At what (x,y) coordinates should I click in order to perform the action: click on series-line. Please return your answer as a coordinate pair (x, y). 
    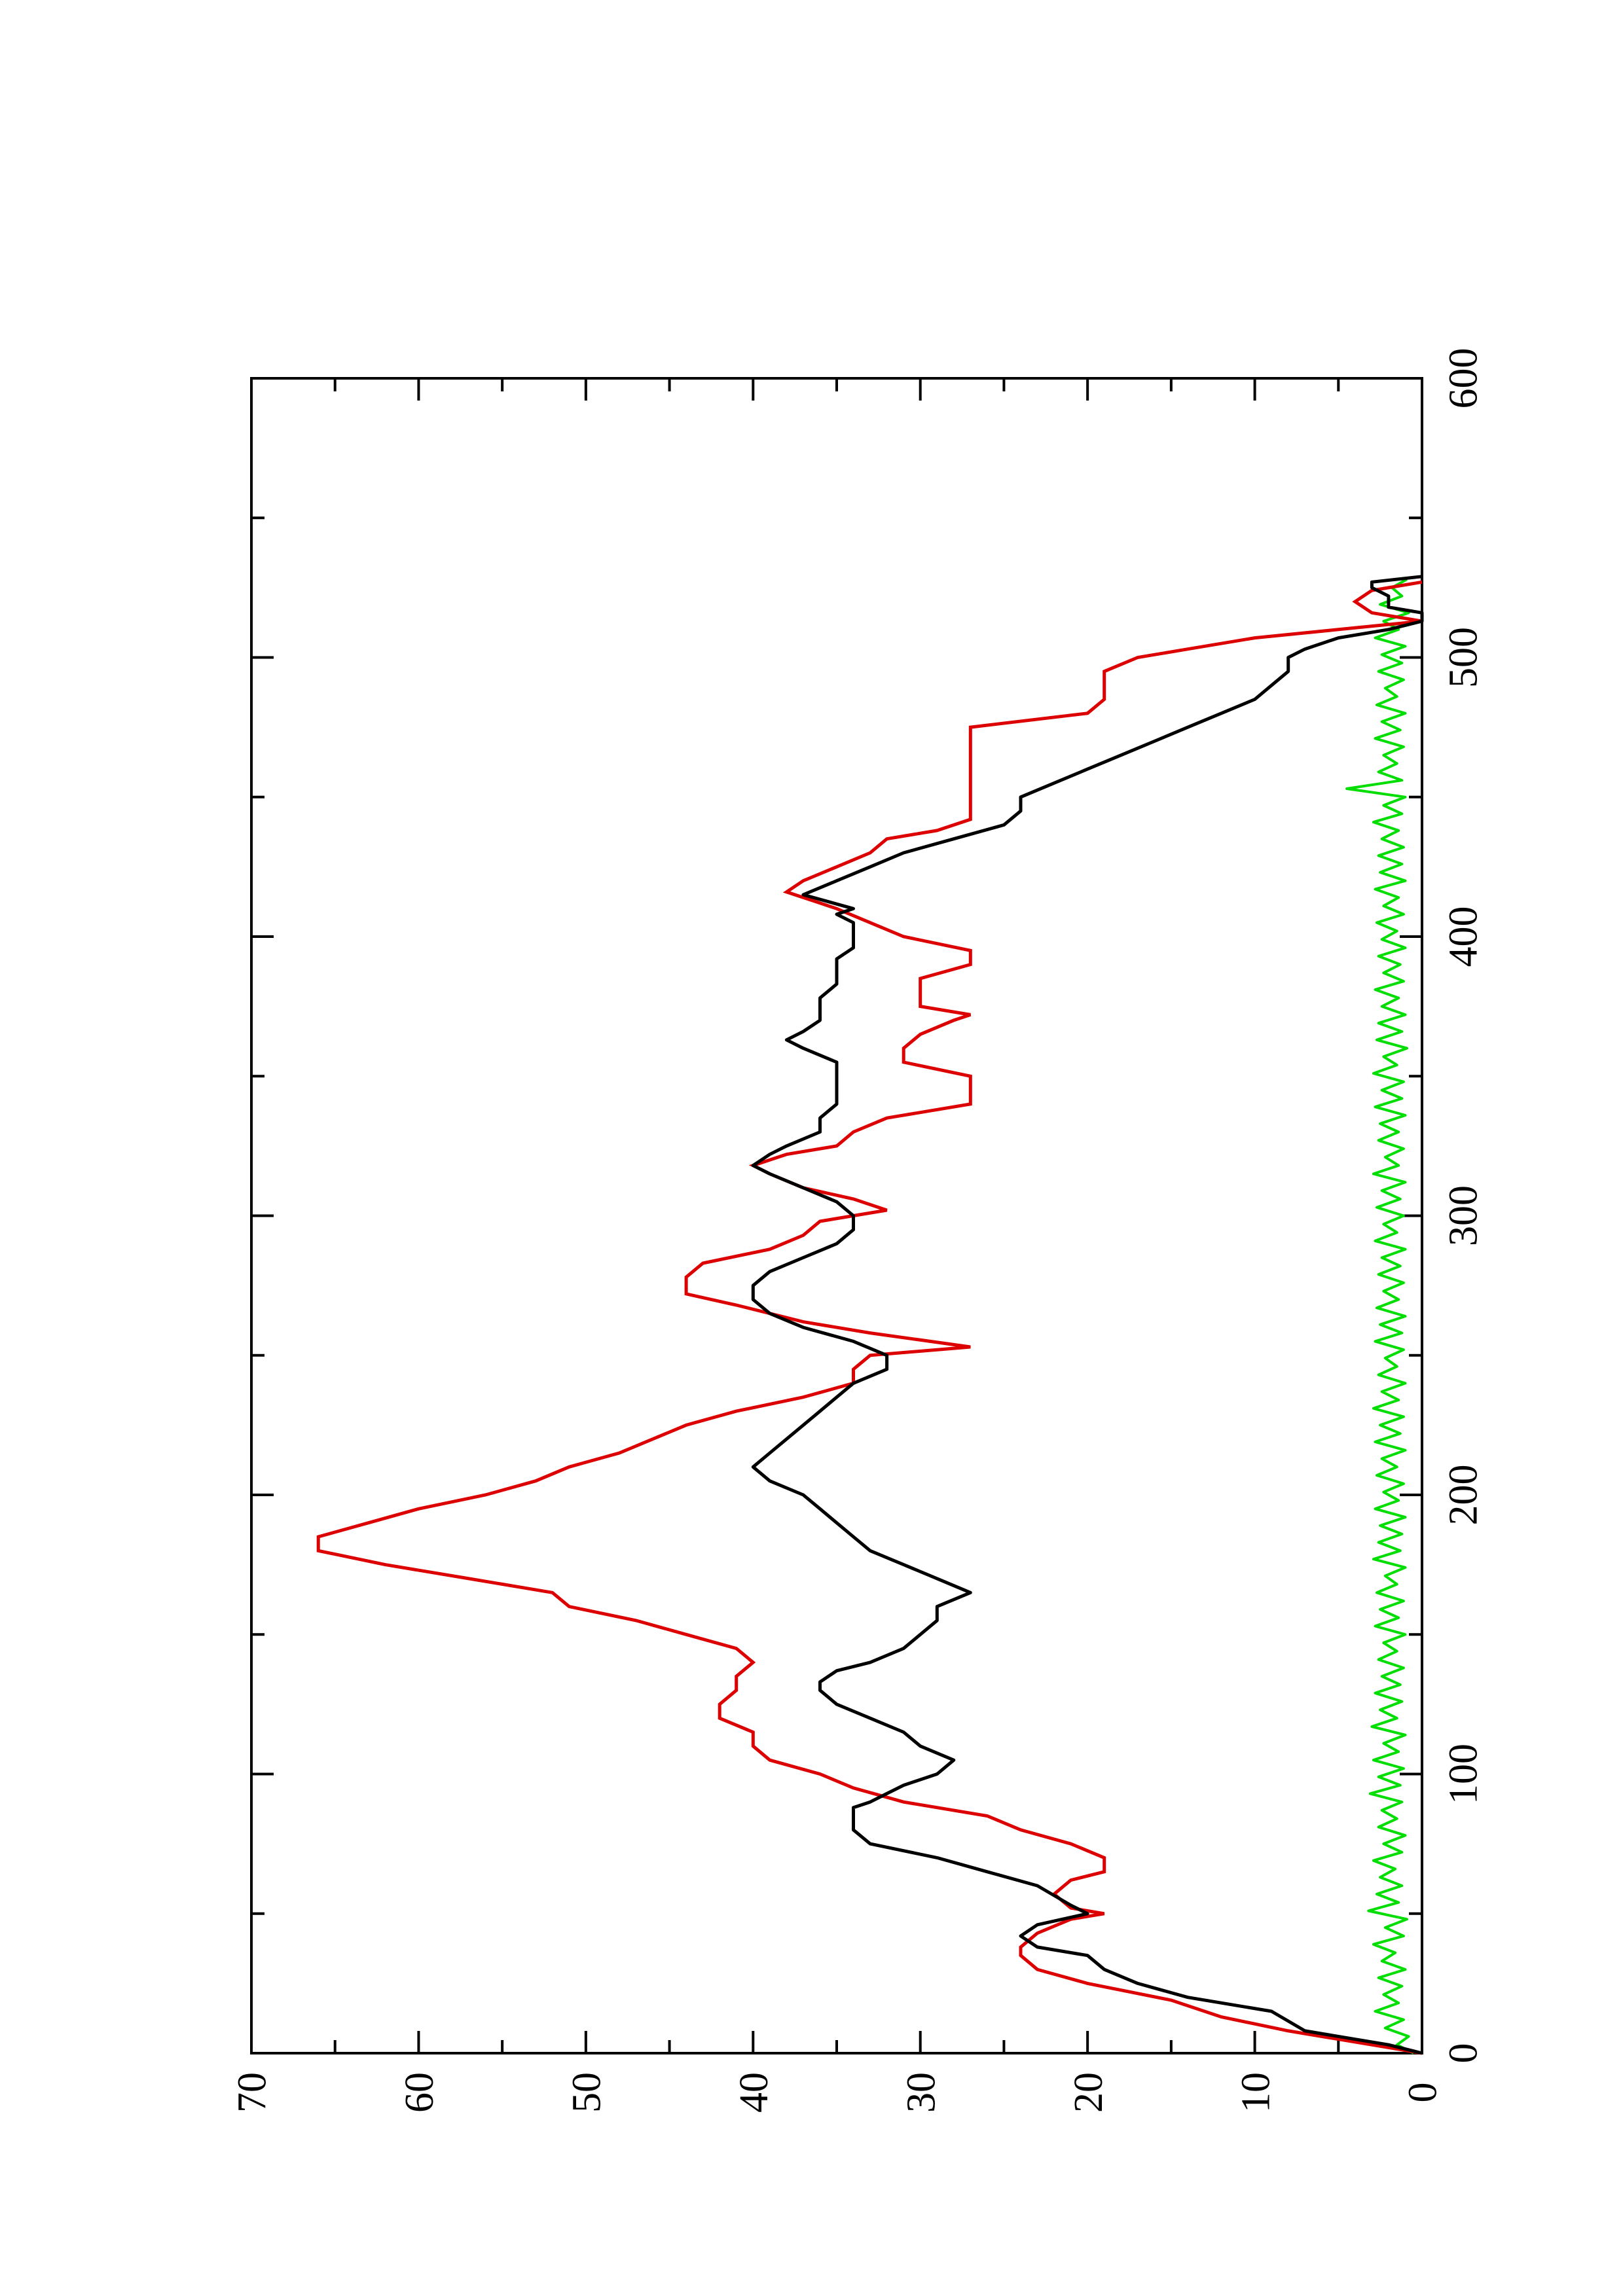
    Looking at the image, I should click on (1380, 1316).